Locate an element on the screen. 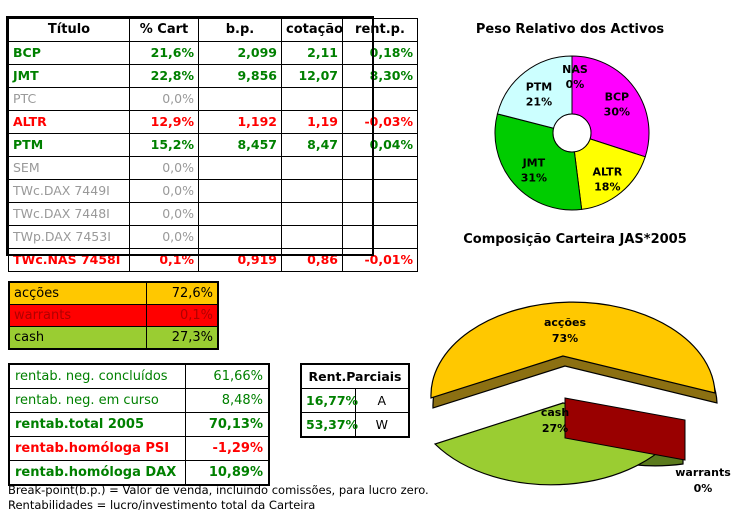  table-row: TWc.DAX 7448I 0,0% is located at coordinates (213, 214).